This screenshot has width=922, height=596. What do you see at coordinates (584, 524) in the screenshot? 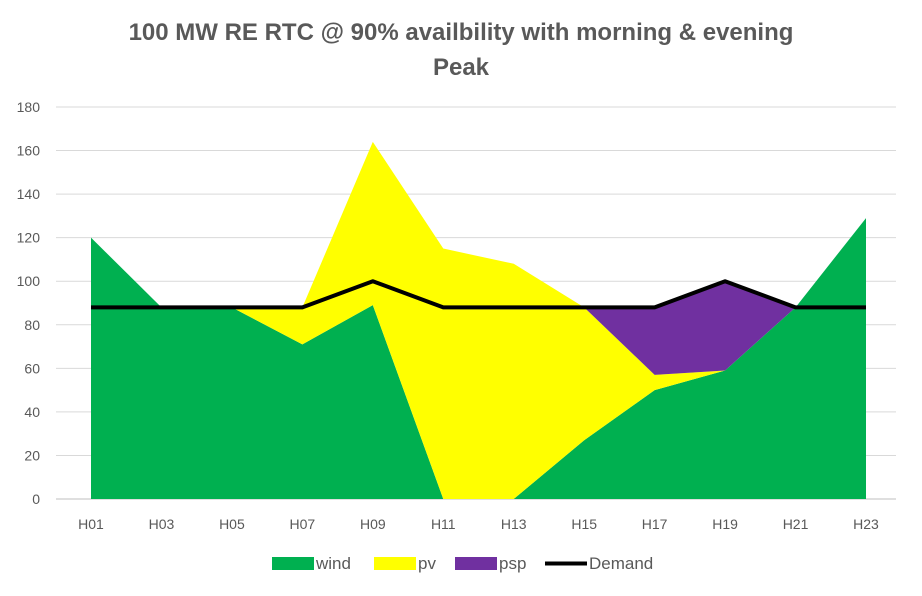
I see `x-tick-label: H15` at bounding box center [584, 524].